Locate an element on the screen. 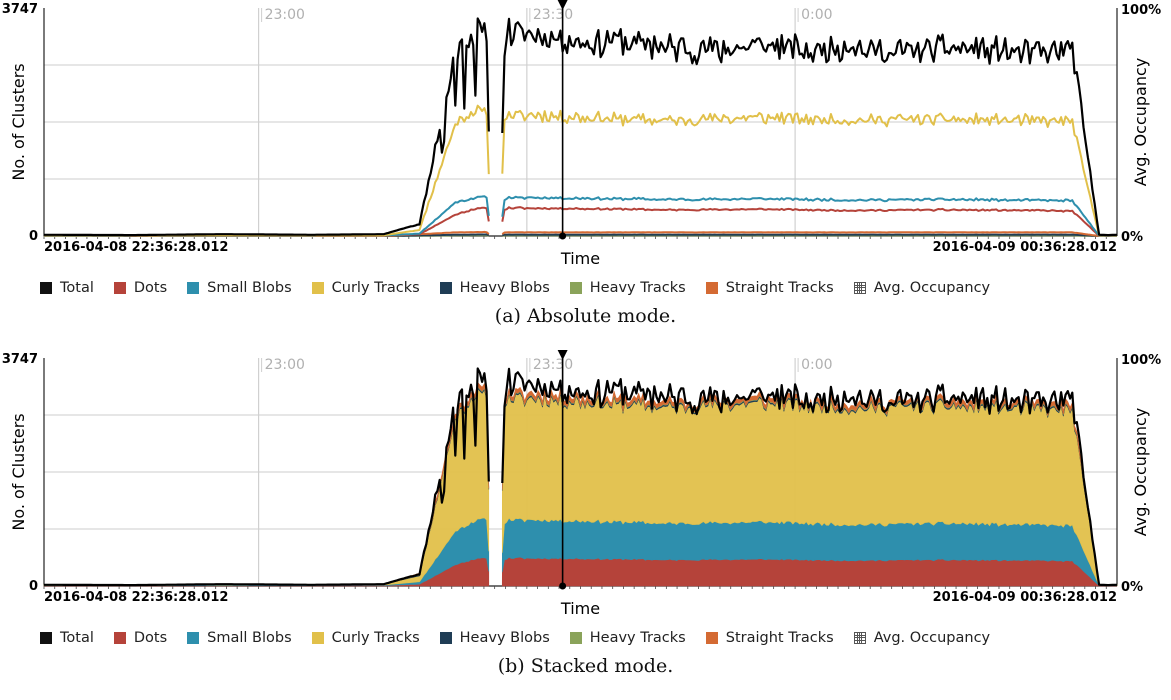  caption-stacked: (b) Stacked mode. is located at coordinates (585, 666).